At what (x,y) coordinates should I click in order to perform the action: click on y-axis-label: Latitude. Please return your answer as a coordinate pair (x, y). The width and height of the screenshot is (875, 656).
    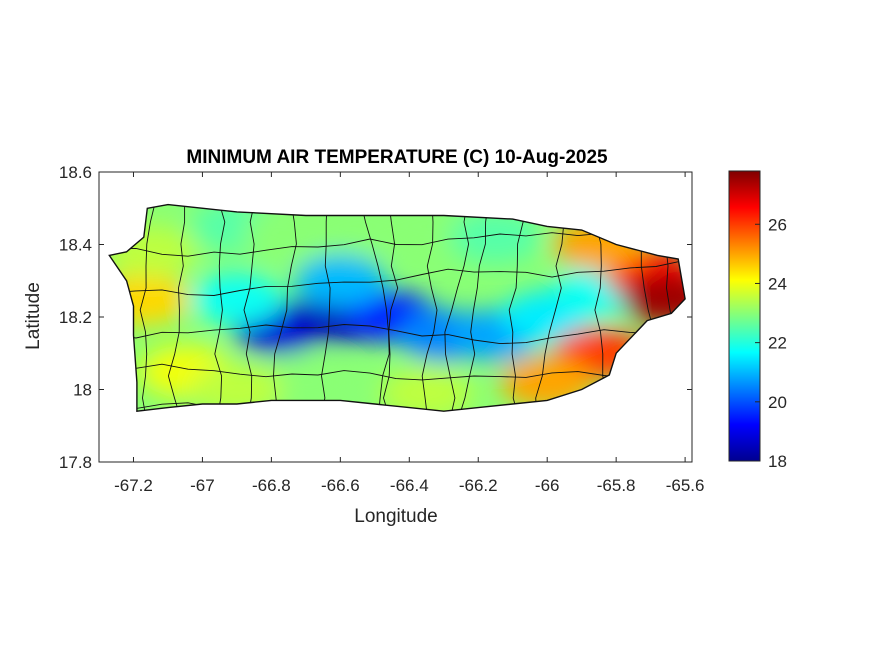
    Looking at the image, I should click on (33, 316).